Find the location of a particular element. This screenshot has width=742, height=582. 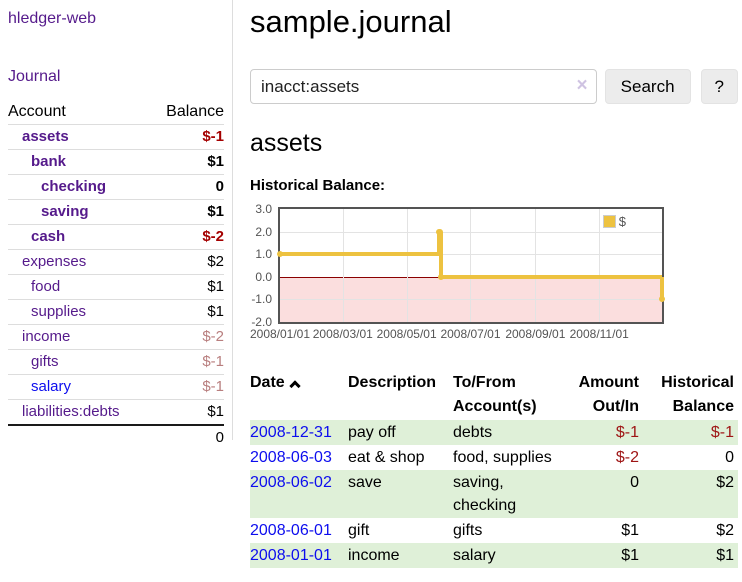

register-accounts-cell: food, supplies is located at coordinates (502, 457).